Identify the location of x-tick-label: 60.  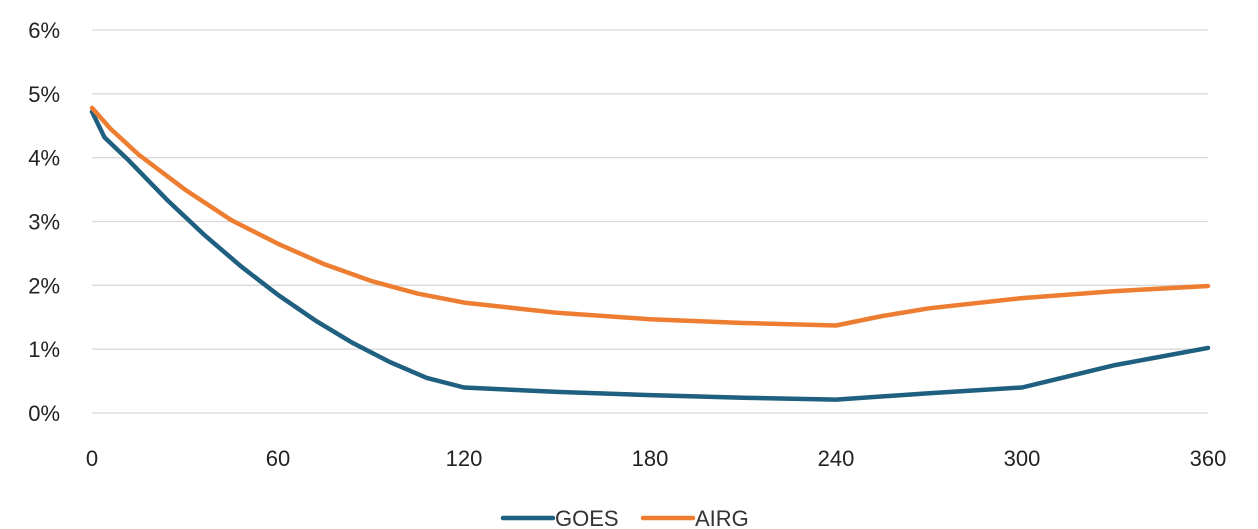
(278, 458).